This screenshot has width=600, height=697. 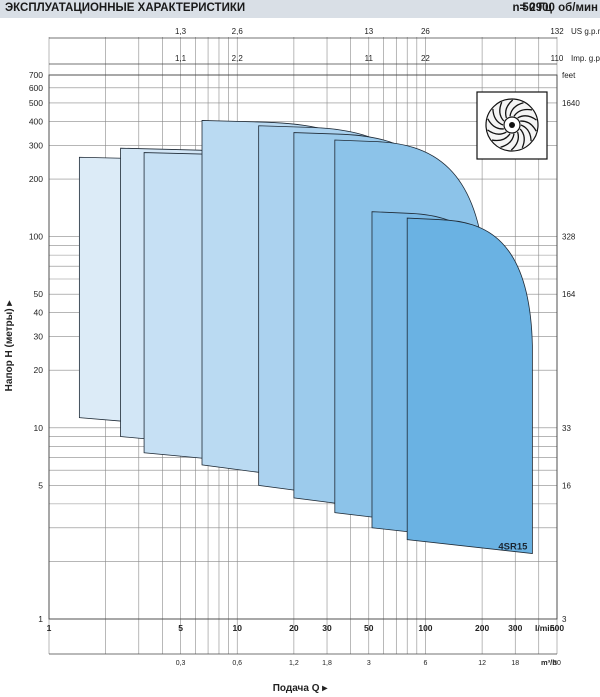 I want to click on y-axis-title: Напор H (метры) ▸, so click(x=9, y=346).